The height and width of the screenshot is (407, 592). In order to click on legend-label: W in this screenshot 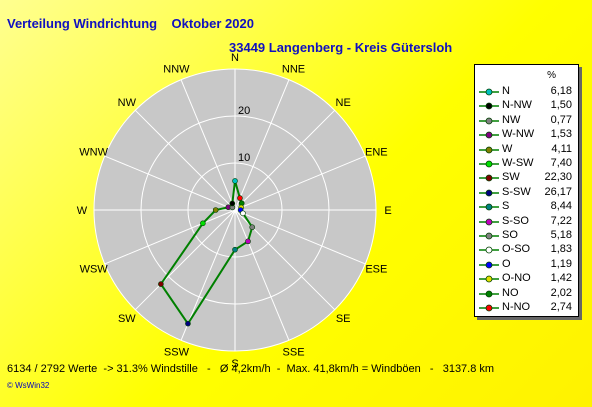, I will do `click(507, 148)`.